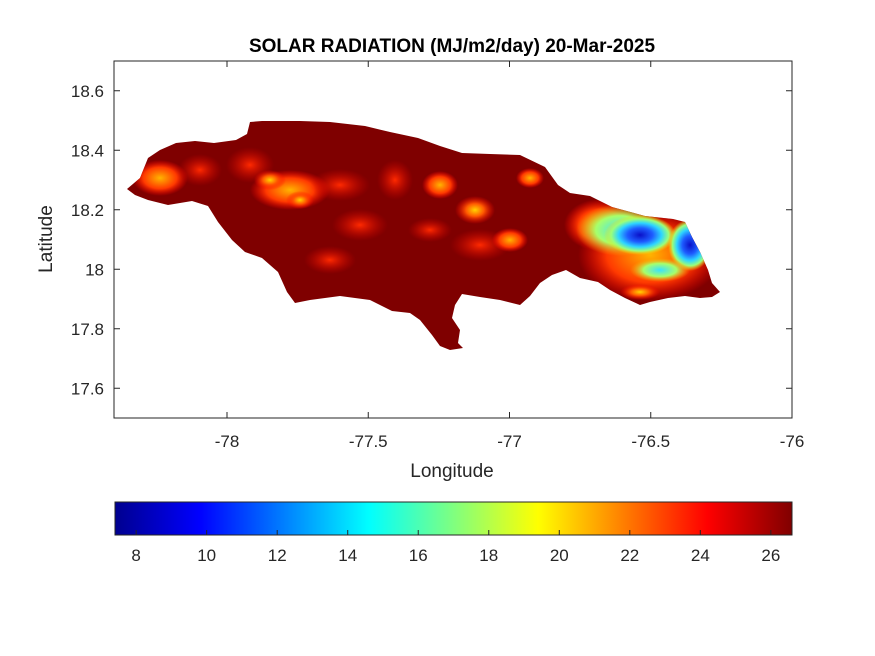  I want to click on colorbar-tick-label: 14, so click(347, 555).